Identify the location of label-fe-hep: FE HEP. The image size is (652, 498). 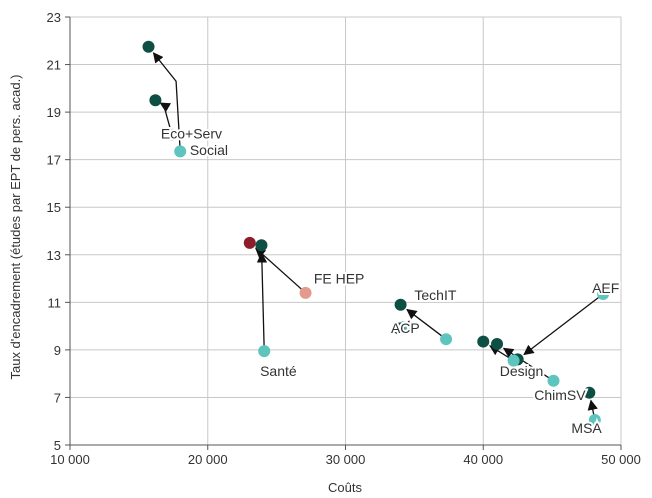
(339, 278).